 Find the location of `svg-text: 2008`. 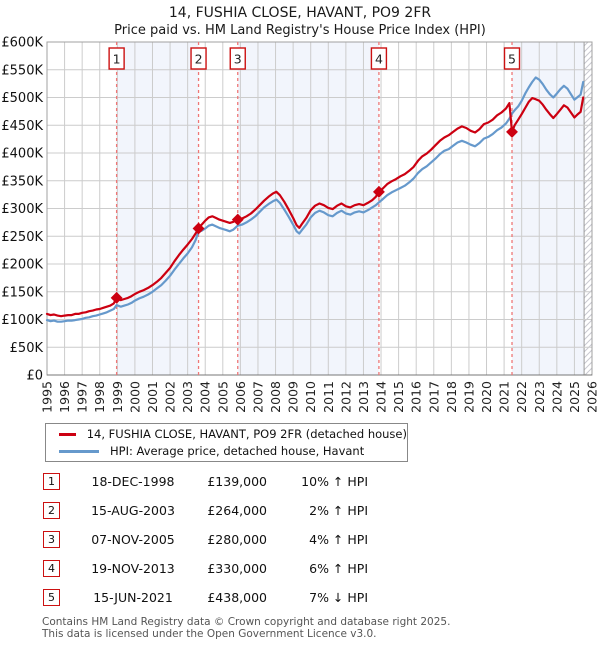

svg-text: 2008 is located at coordinates (275, 397).